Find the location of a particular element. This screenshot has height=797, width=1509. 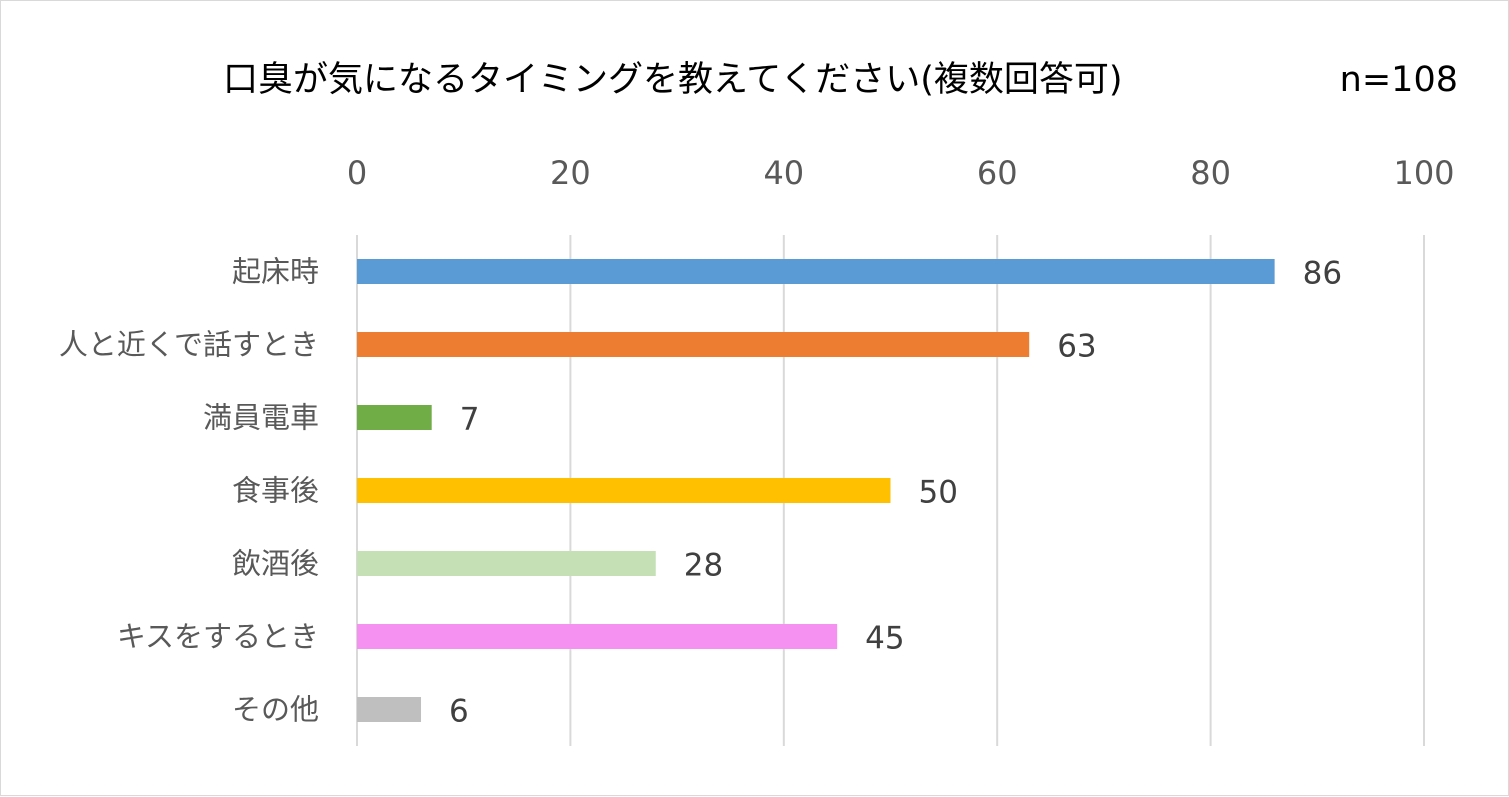

data-label: 86 is located at coordinates (1322, 274).